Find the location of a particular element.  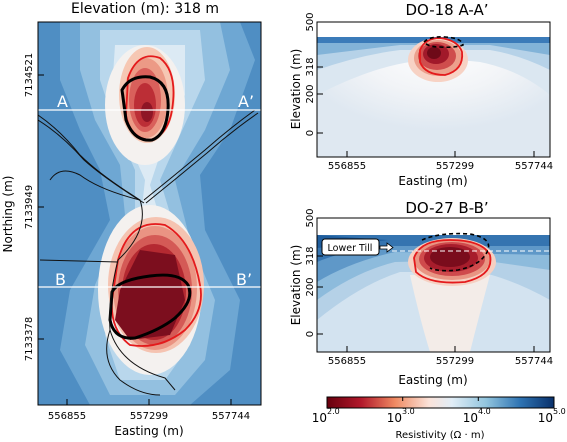

section1-title: DO-18 A-A’ is located at coordinates (446, 10).